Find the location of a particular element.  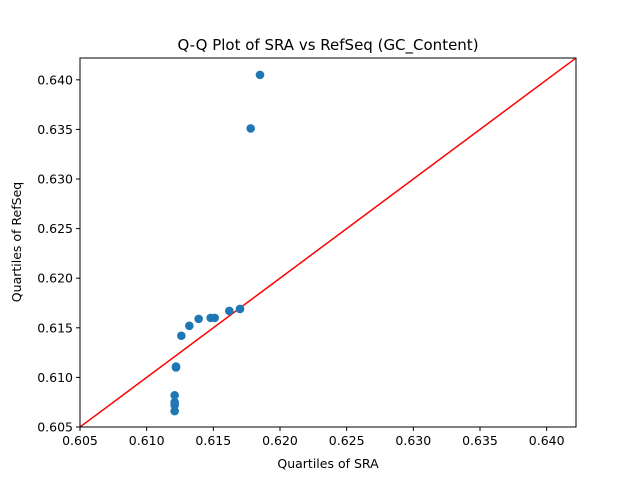

y-tick-label-6: 0.630 is located at coordinates (55, 179).